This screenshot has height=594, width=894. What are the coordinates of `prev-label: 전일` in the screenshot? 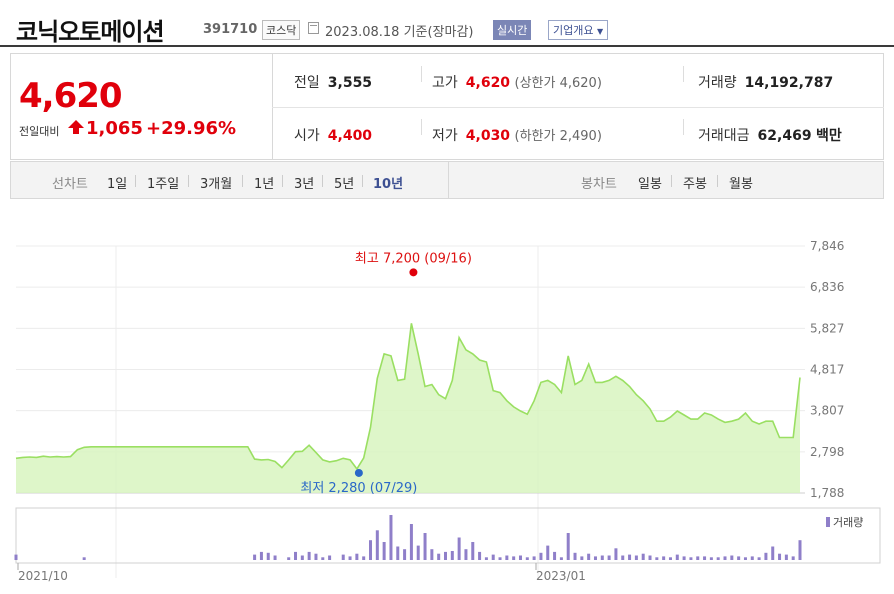 It's located at (307, 83).